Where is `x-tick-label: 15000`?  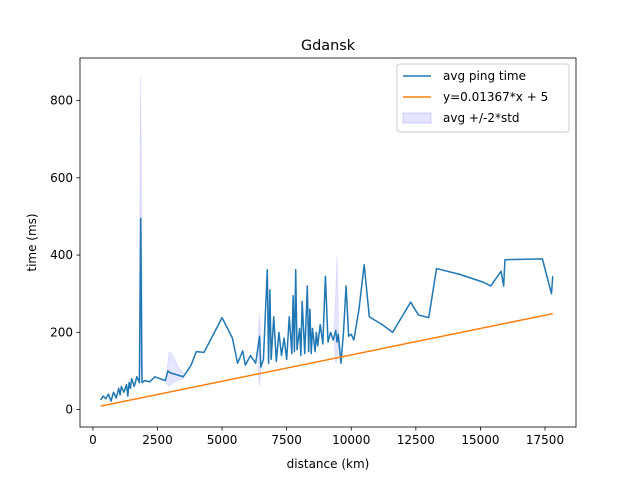
x-tick-label: 15000 is located at coordinates (480, 440).